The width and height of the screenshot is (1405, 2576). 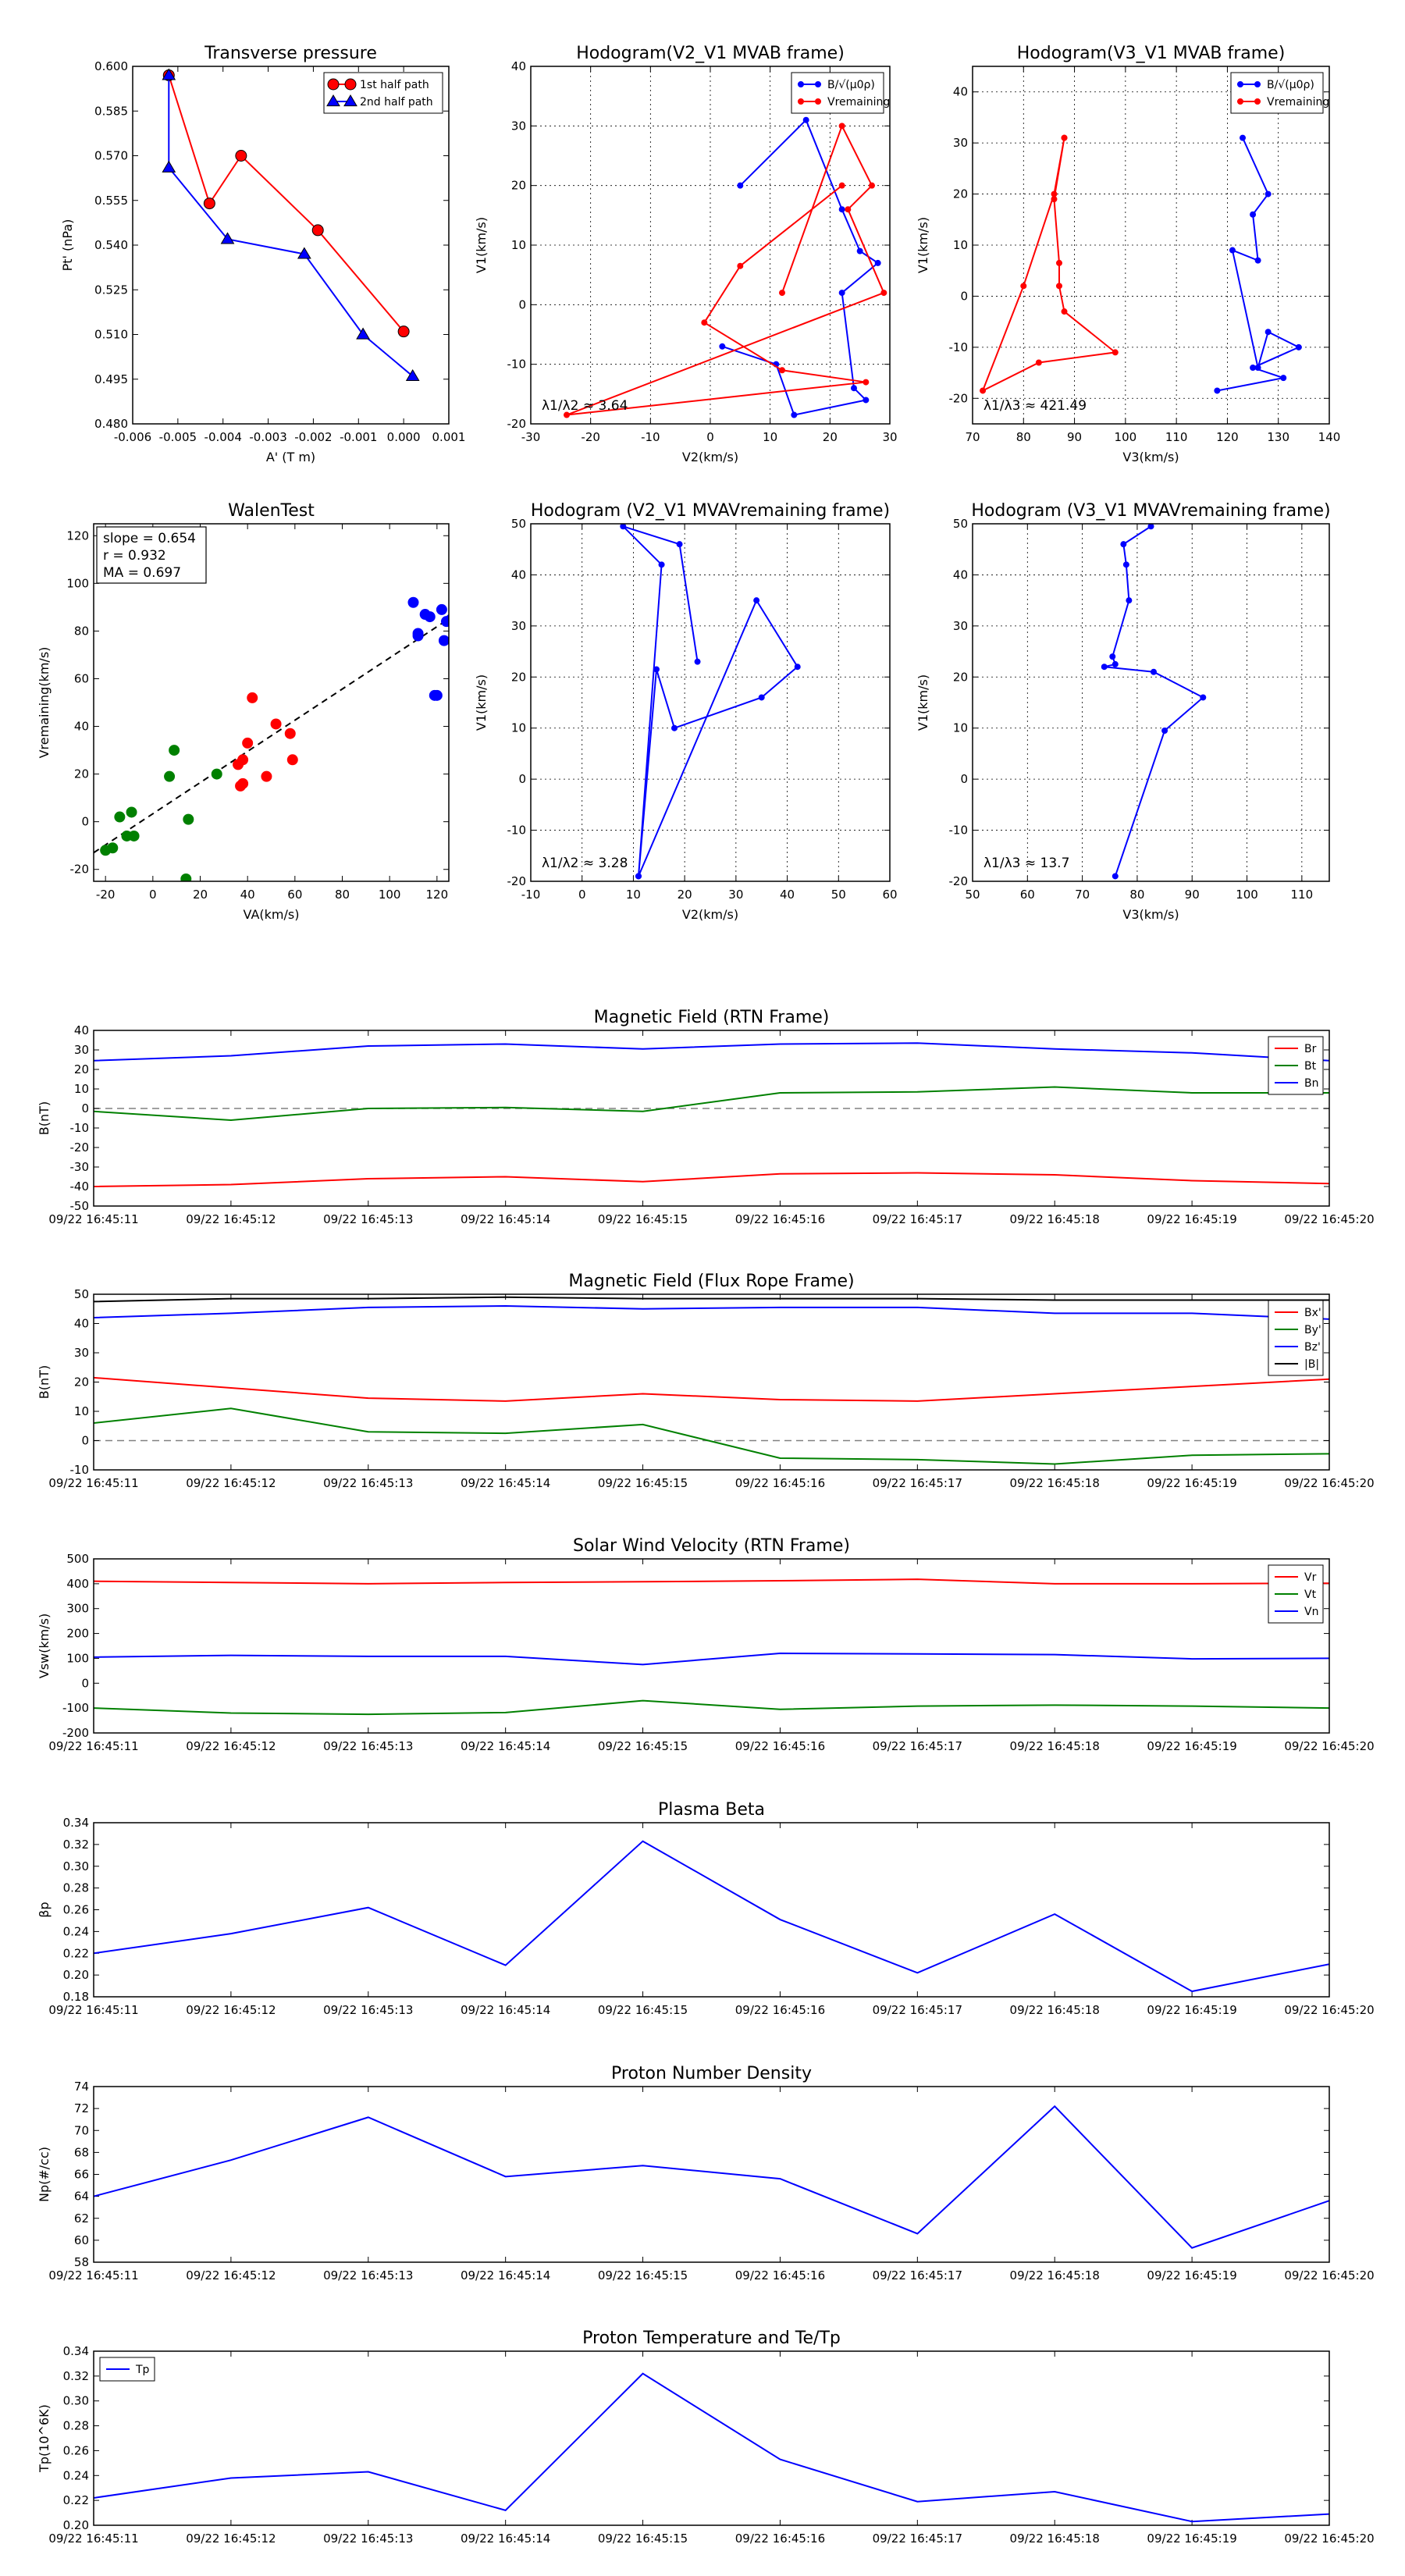 I want to click on fit-stat-0: slope = 0.654, so click(x=150, y=538).